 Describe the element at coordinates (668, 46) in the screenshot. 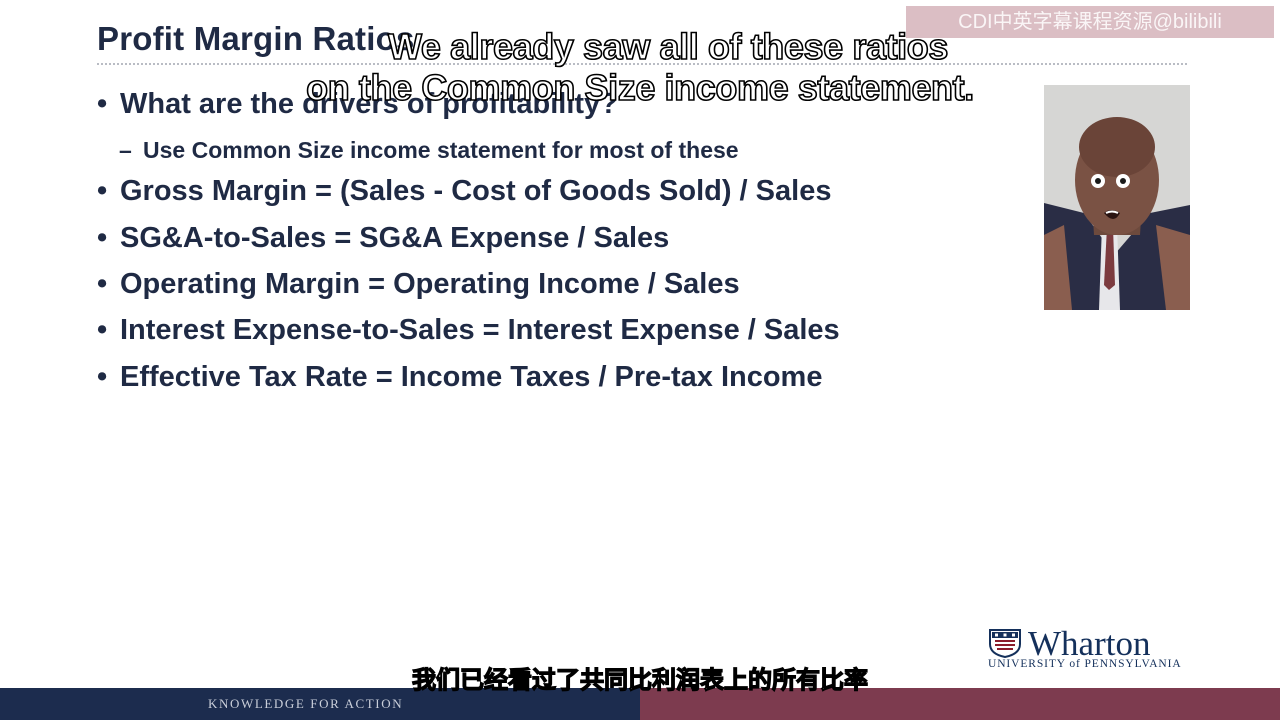

I see `english-subtitle-line-1: We already saw all of these ratios` at that location.